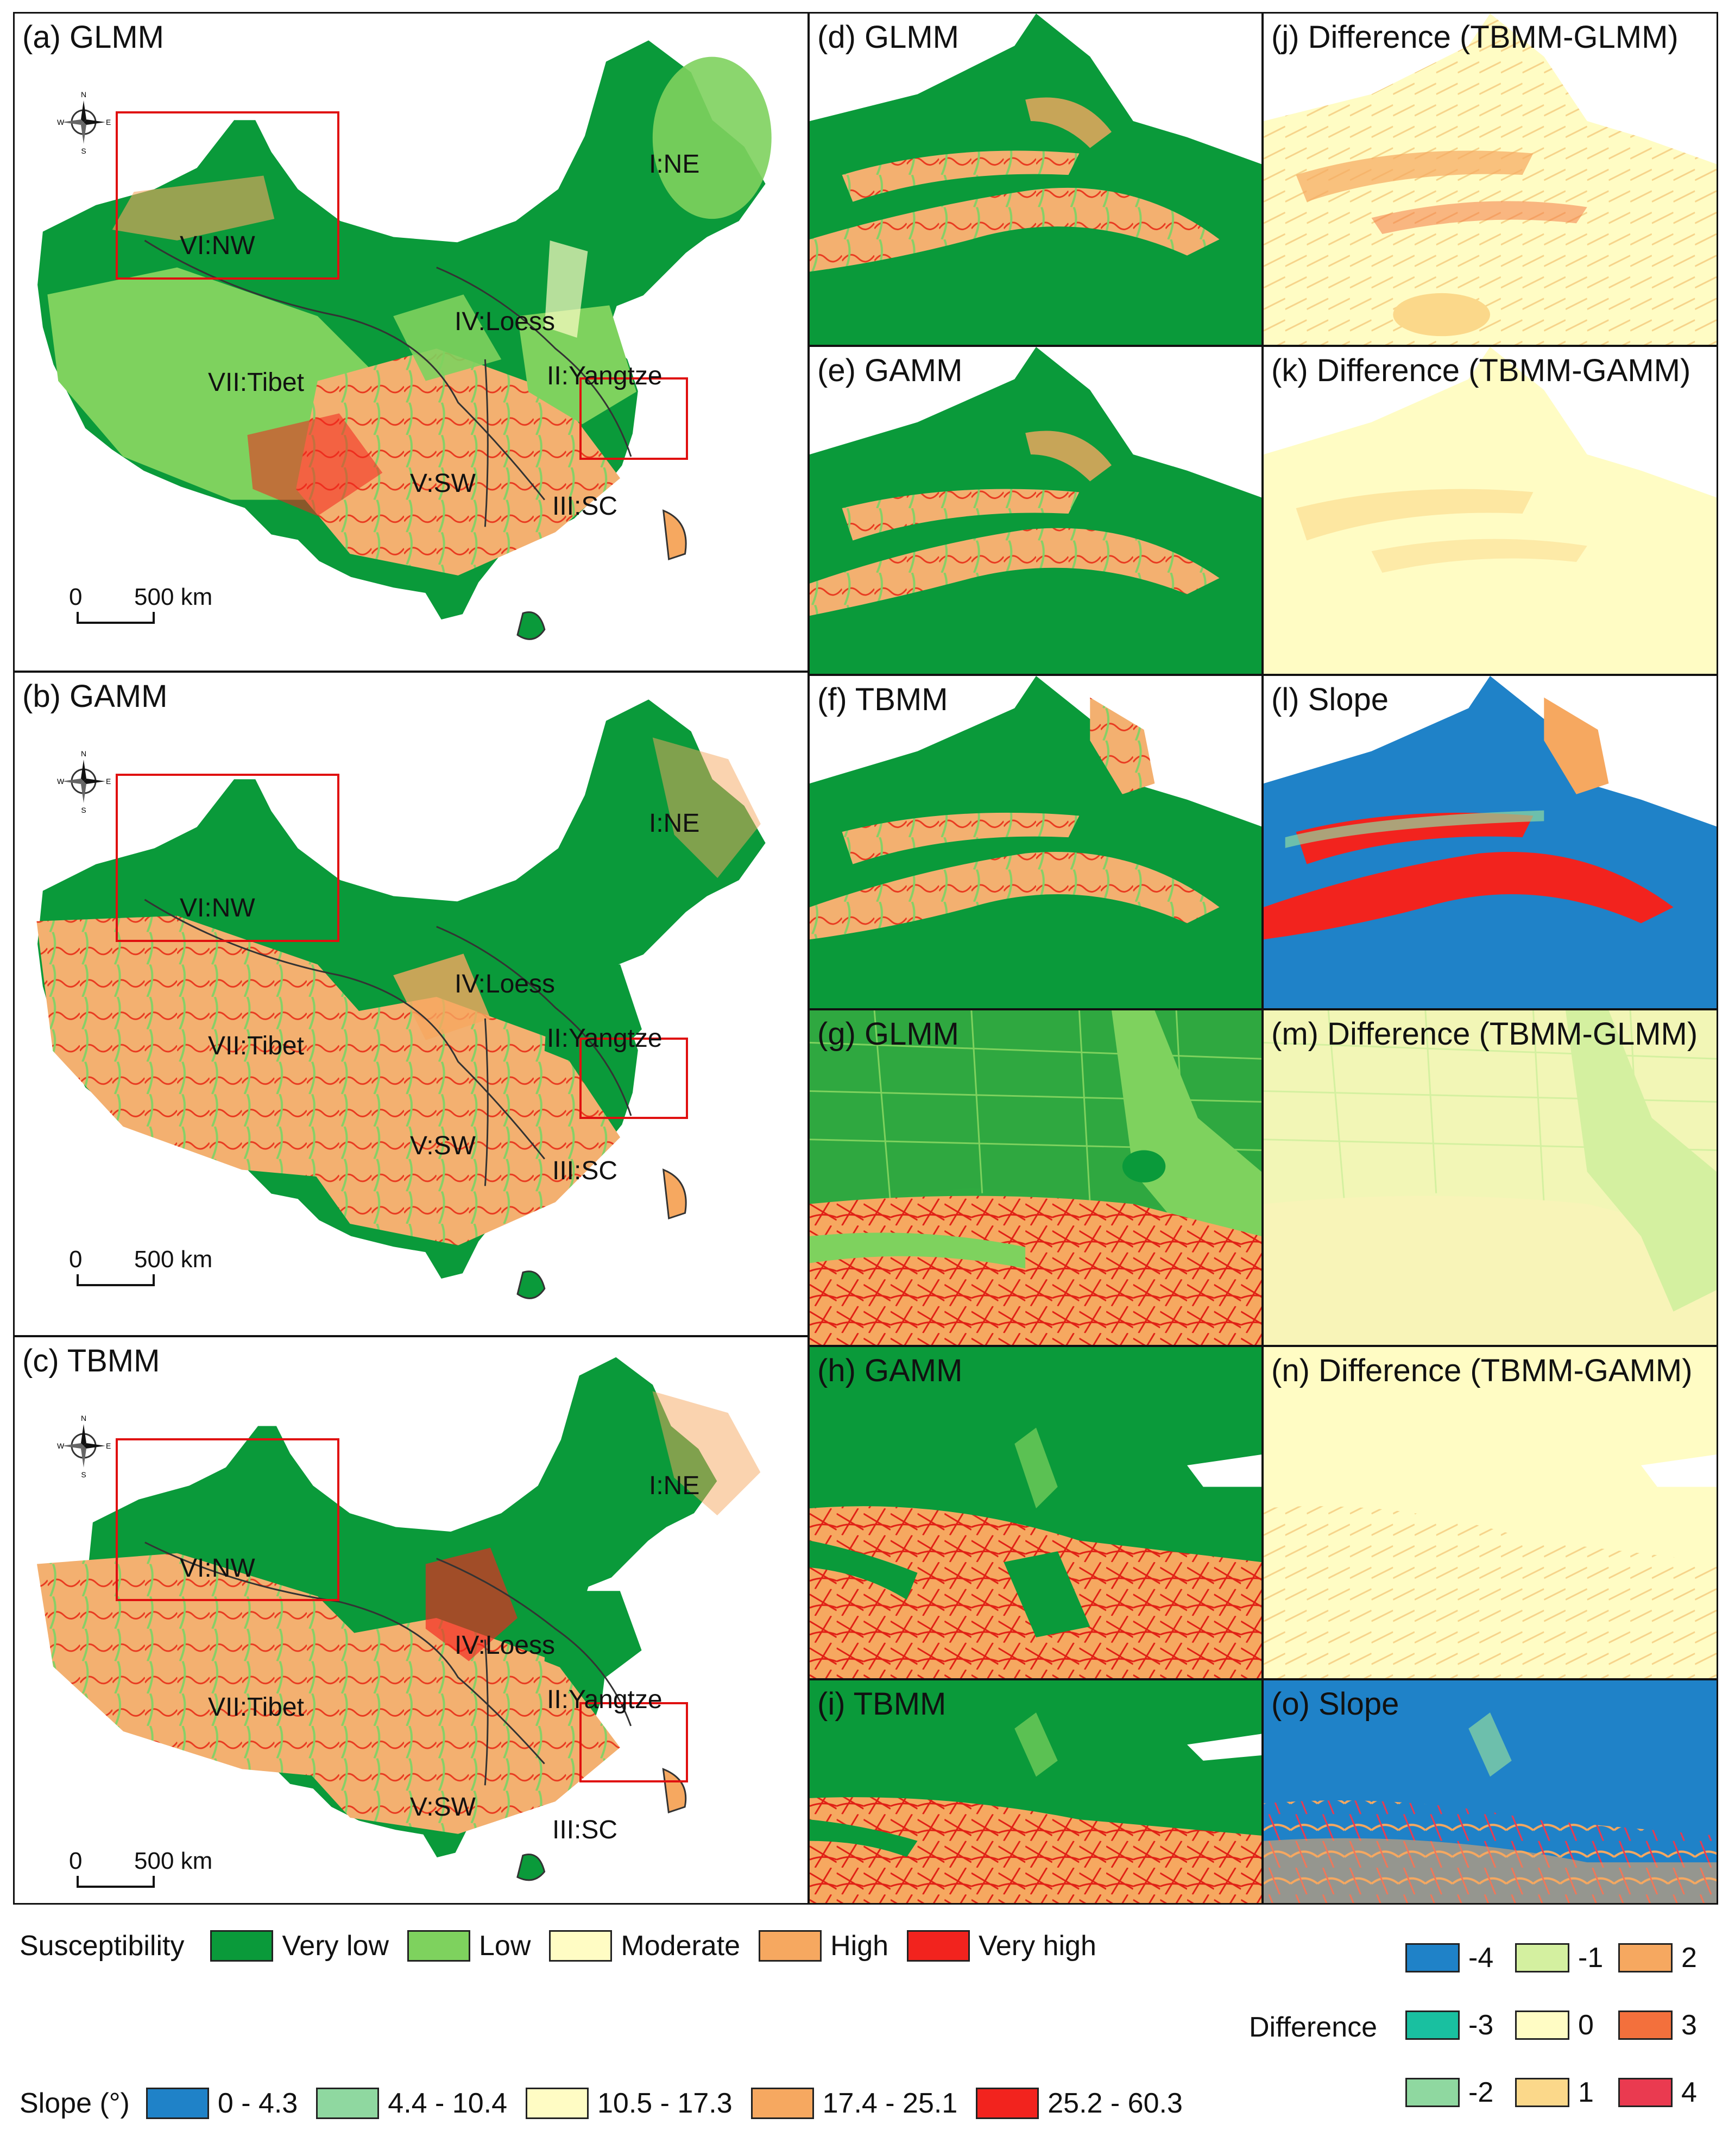 This screenshot has height=2156, width=1735. I want to click on legend-item-diff-minus4: -4, so click(1449, 1958).